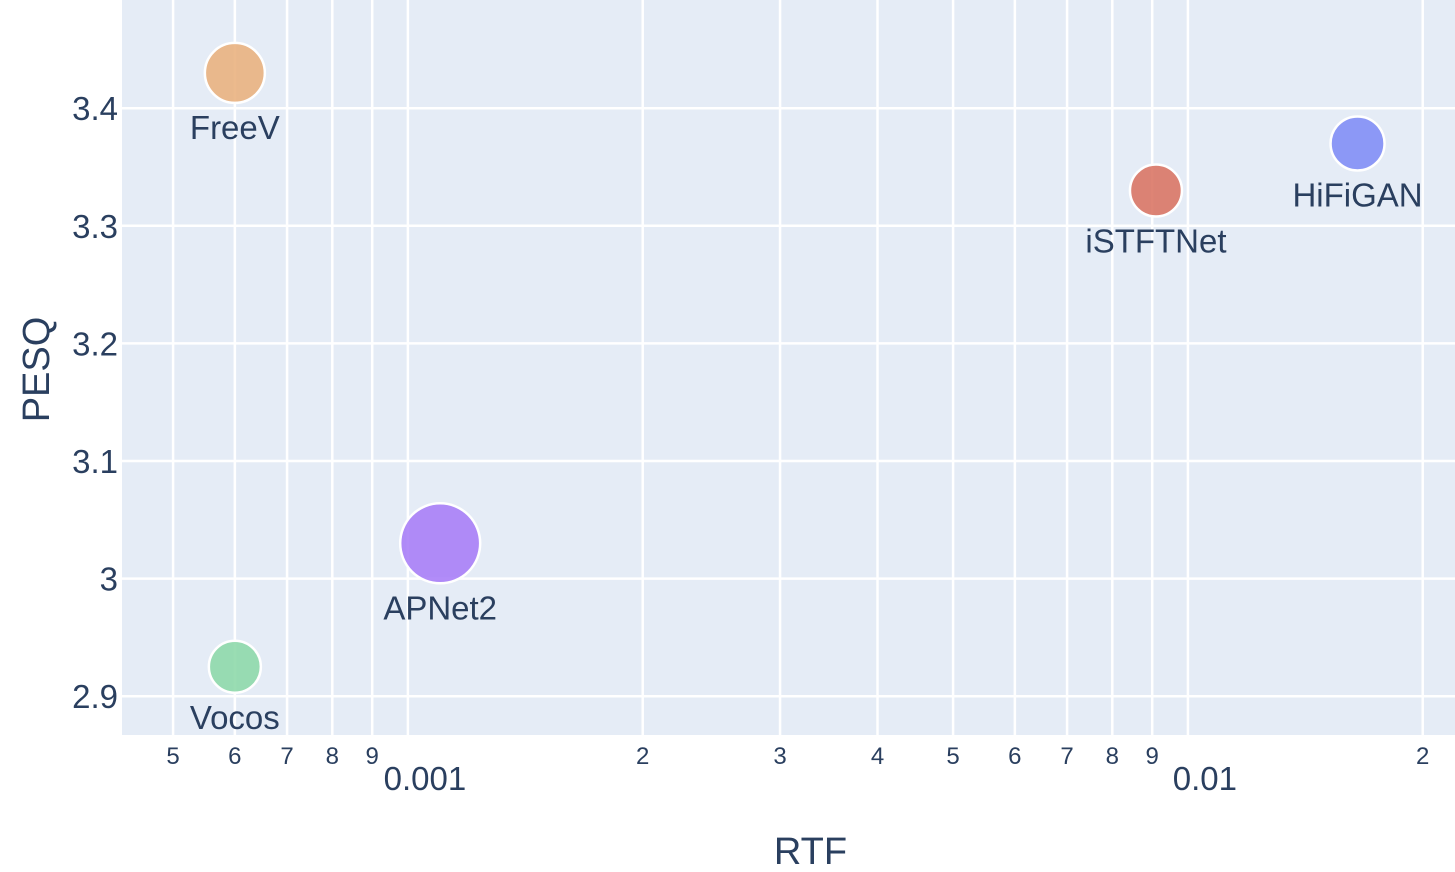 This screenshot has width=1455, height=872. Describe the element at coordinates (95, 226) in the screenshot. I see `y-tick-label: 3.3` at that location.